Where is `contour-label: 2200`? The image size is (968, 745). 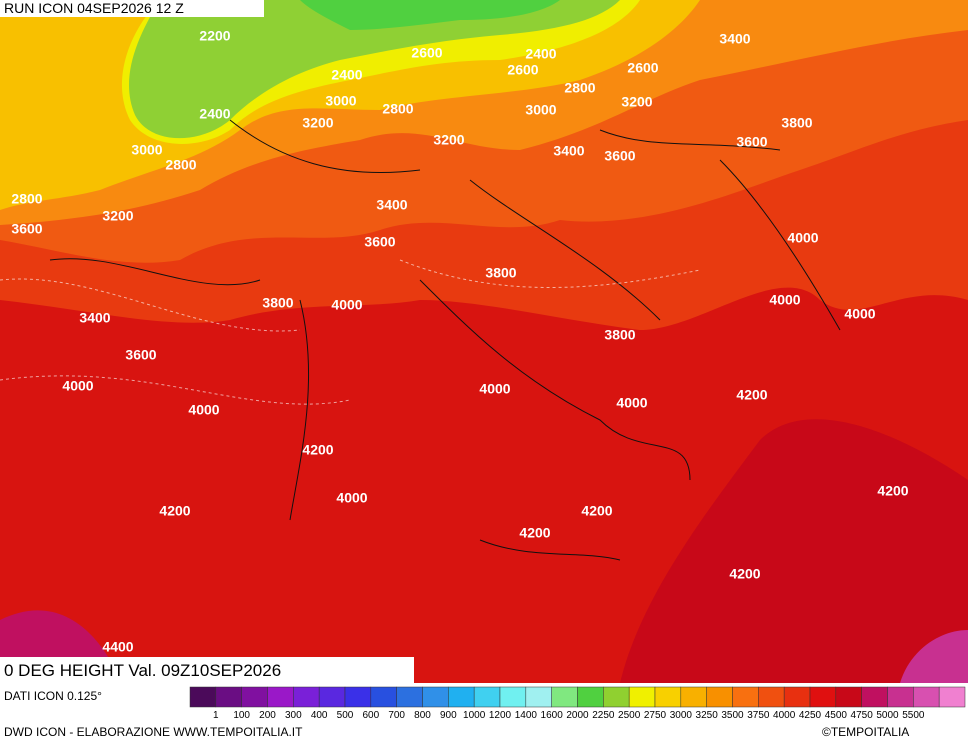 contour-label: 2200 is located at coordinates (214, 36).